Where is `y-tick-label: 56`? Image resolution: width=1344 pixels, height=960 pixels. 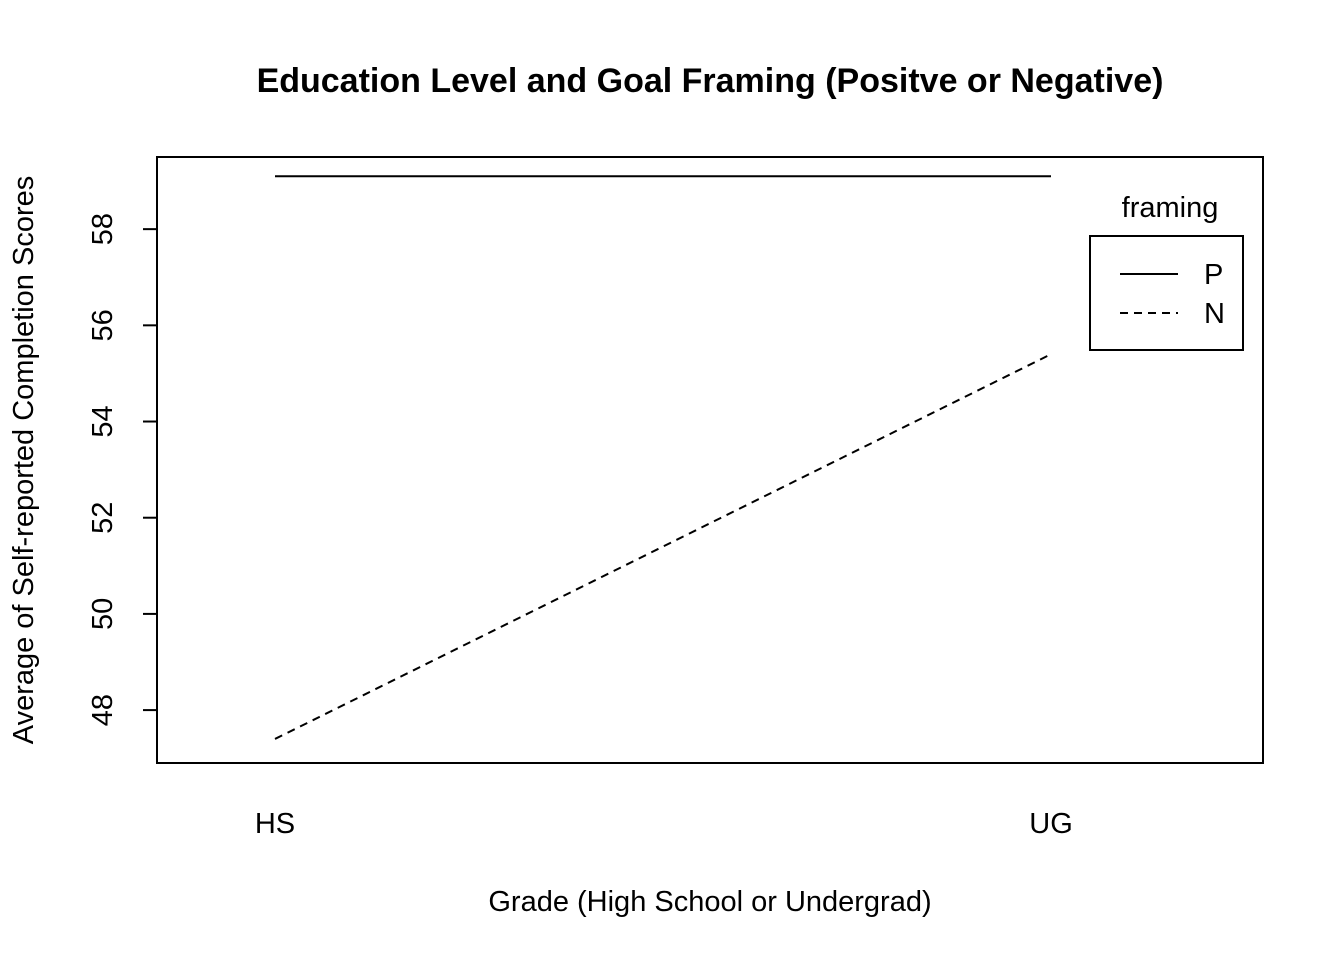 y-tick-label: 56 is located at coordinates (103, 325).